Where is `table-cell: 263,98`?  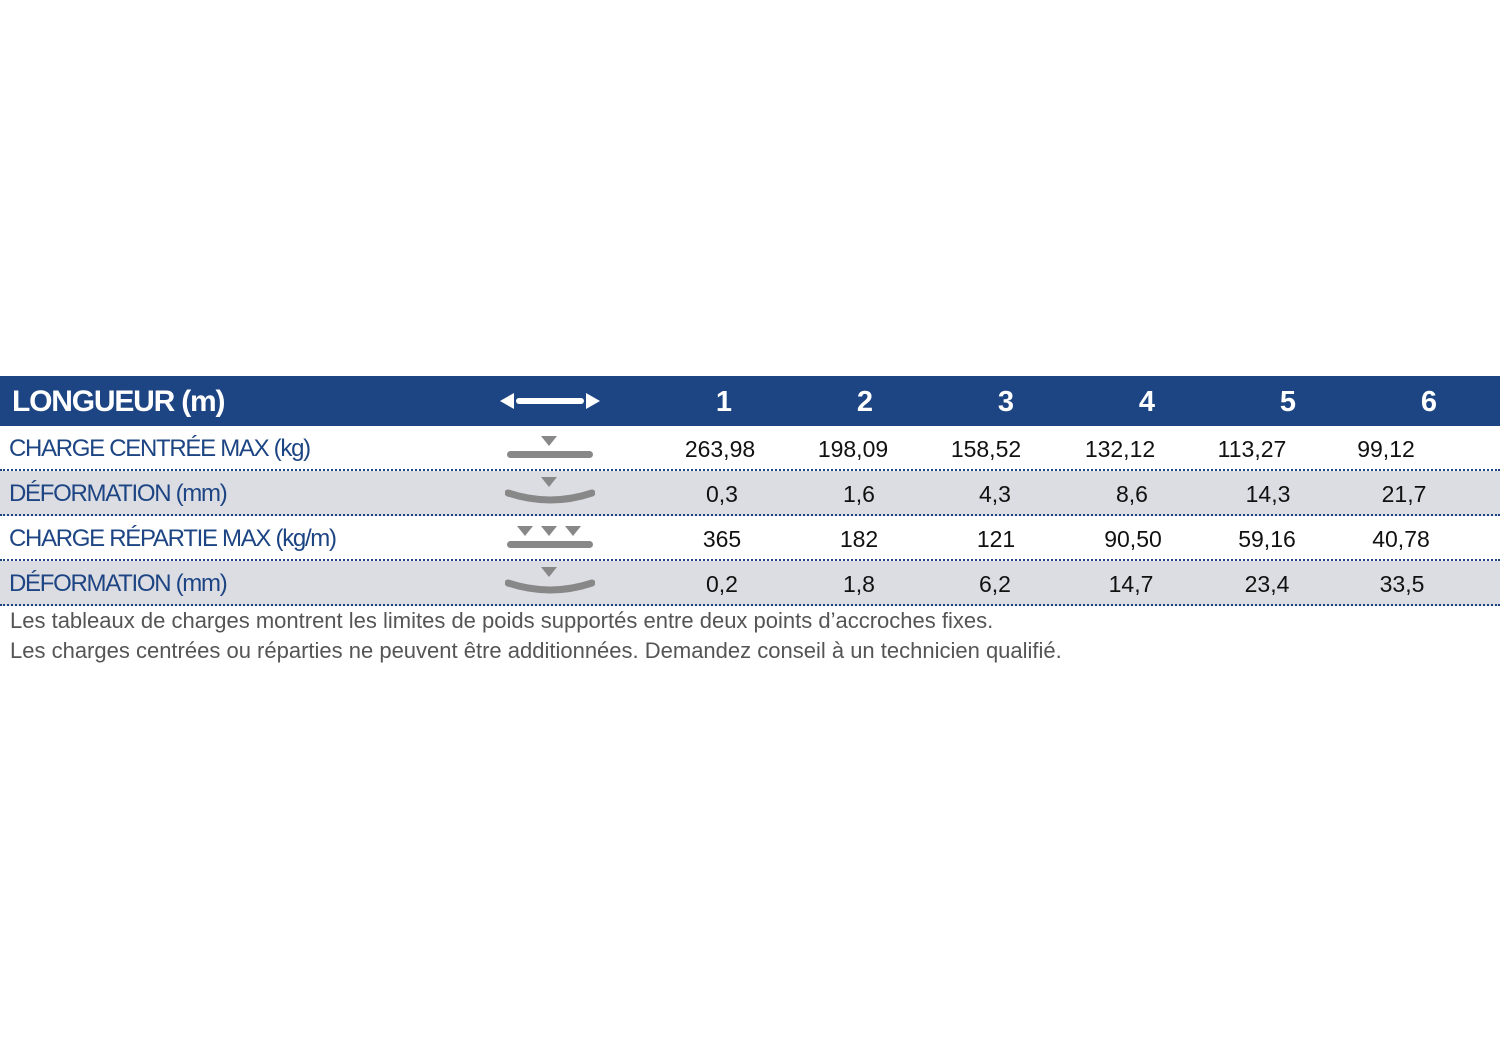 table-cell: 263,98 is located at coordinates (720, 449).